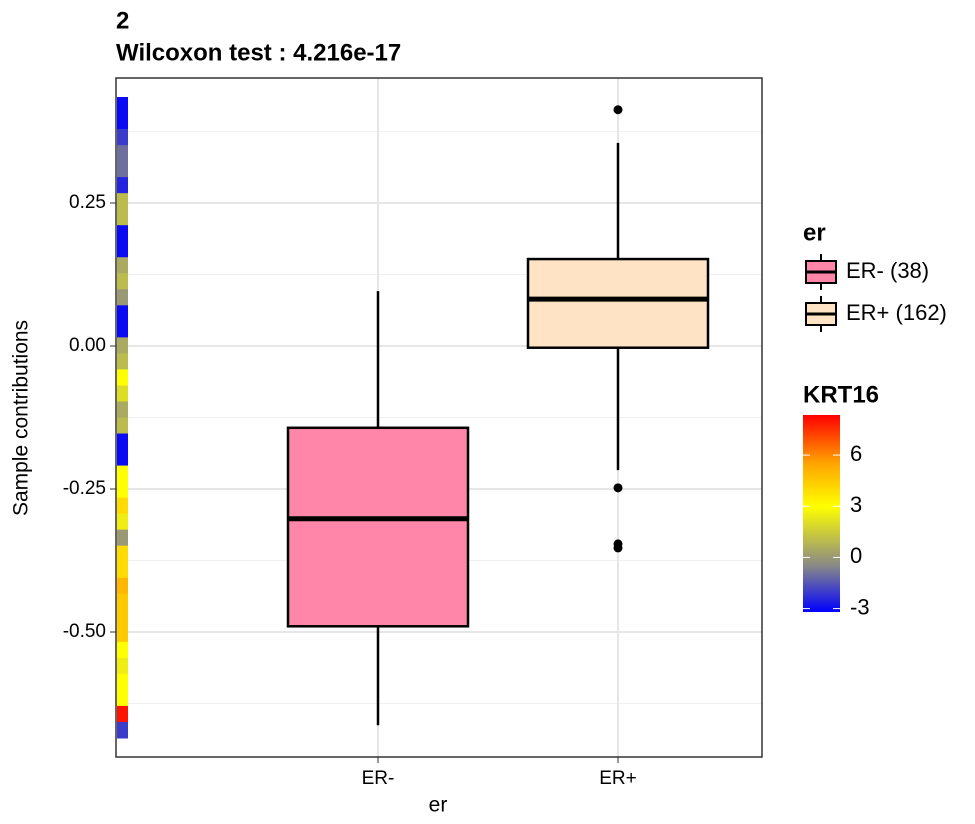 The height and width of the screenshot is (824, 975). I want to click on y-axis-label: Sample contributions, so click(21, 418).